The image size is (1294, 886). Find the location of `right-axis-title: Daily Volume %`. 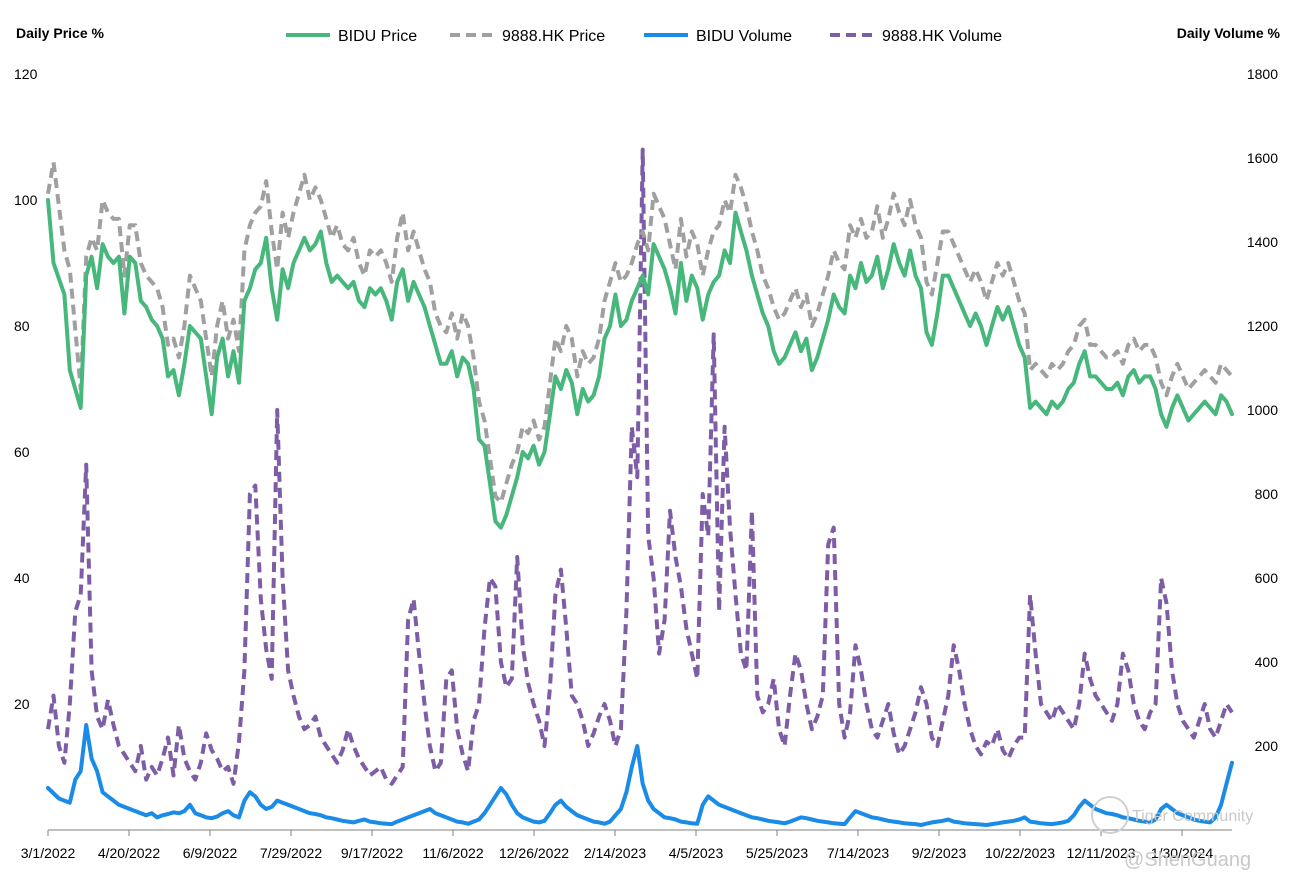

right-axis-title: Daily Volume % is located at coordinates (1229, 33).